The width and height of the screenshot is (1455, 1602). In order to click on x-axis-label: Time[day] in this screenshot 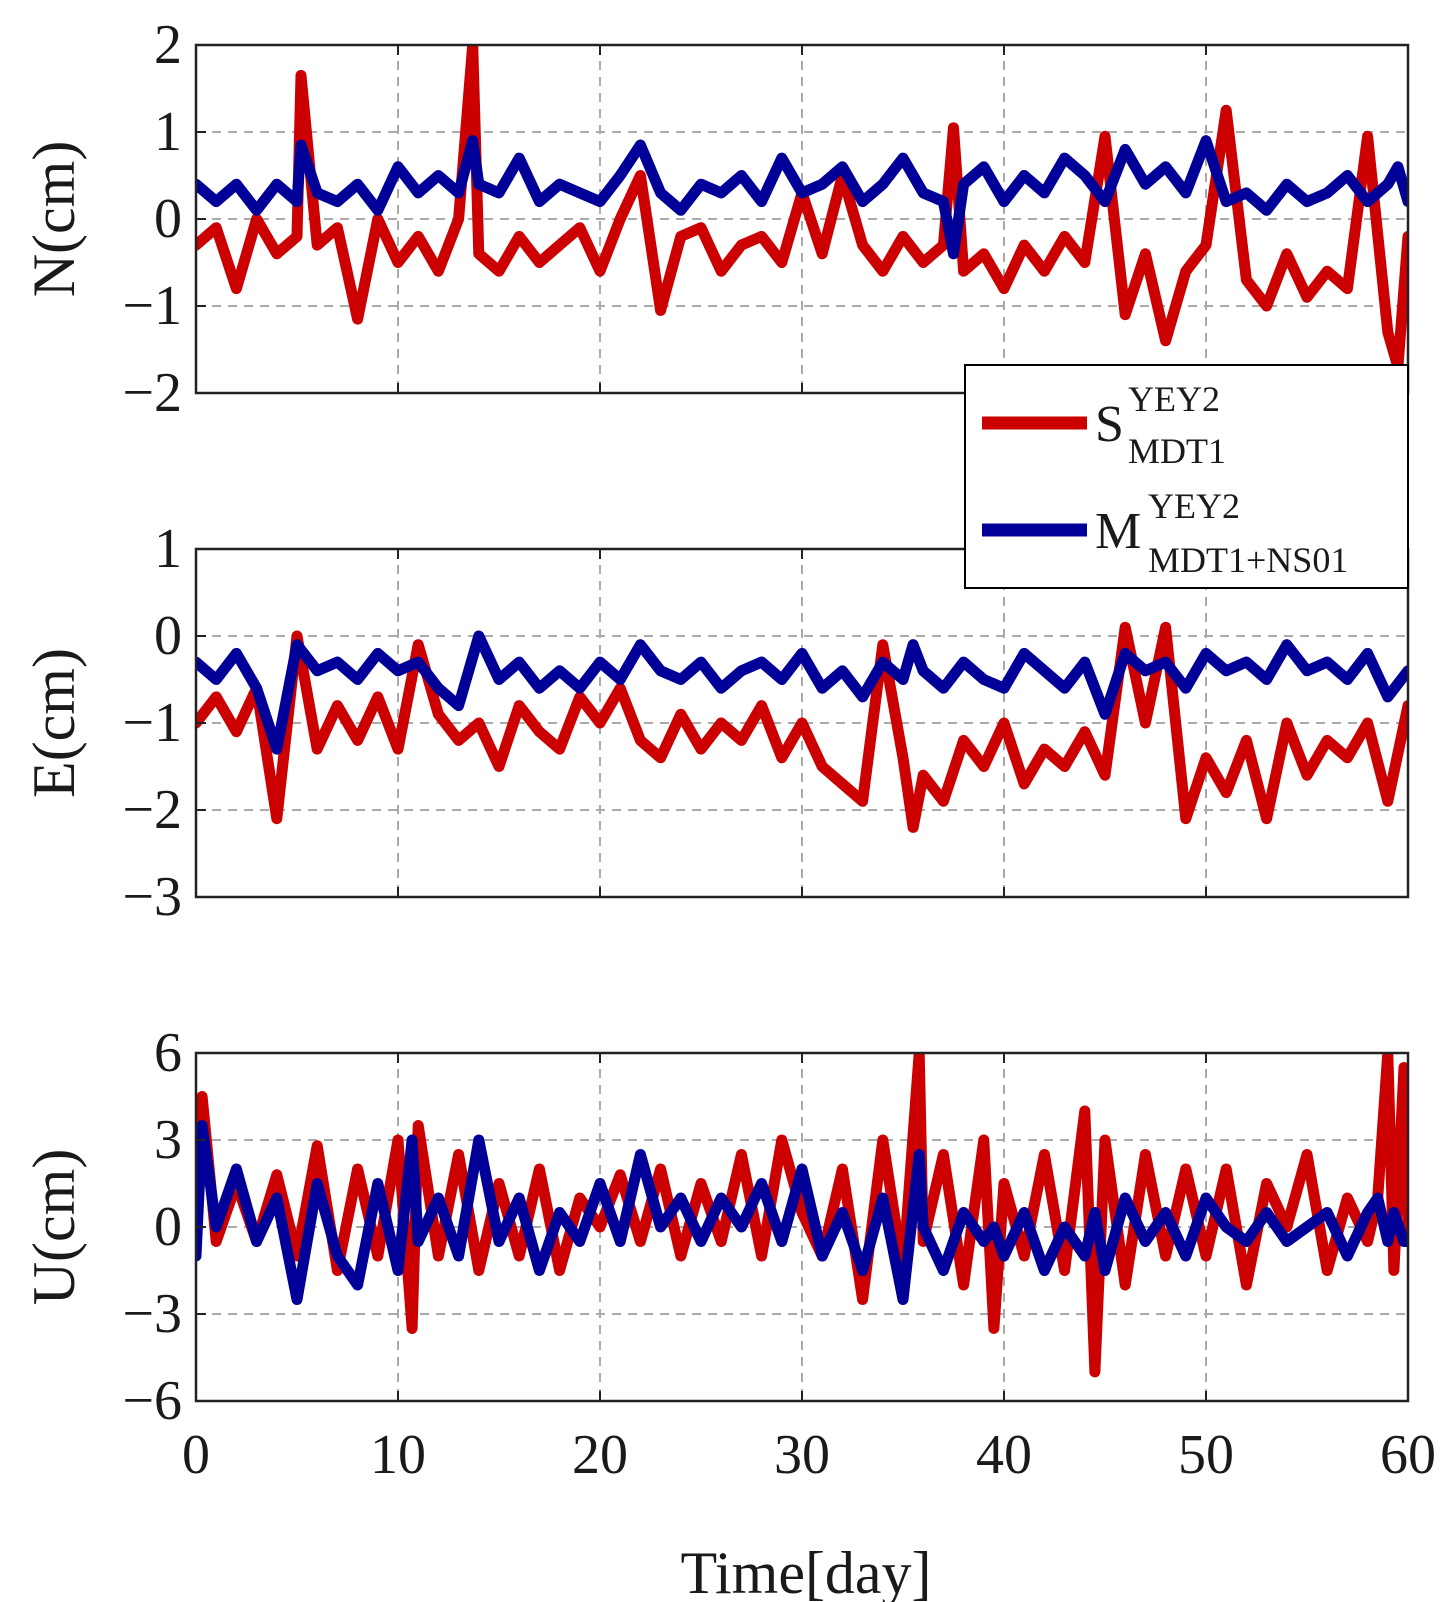, I will do `click(805, 1571)`.